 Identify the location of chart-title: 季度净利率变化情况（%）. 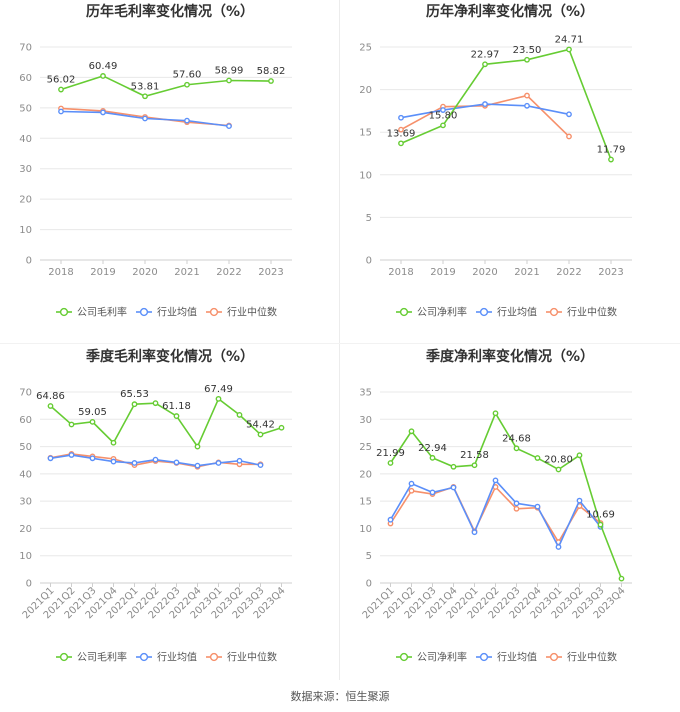
(509, 356).